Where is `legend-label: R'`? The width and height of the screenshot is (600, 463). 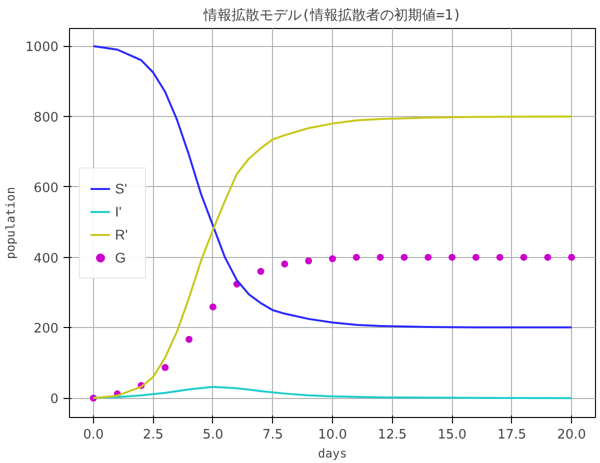
legend-label: R' is located at coordinates (122, 234).